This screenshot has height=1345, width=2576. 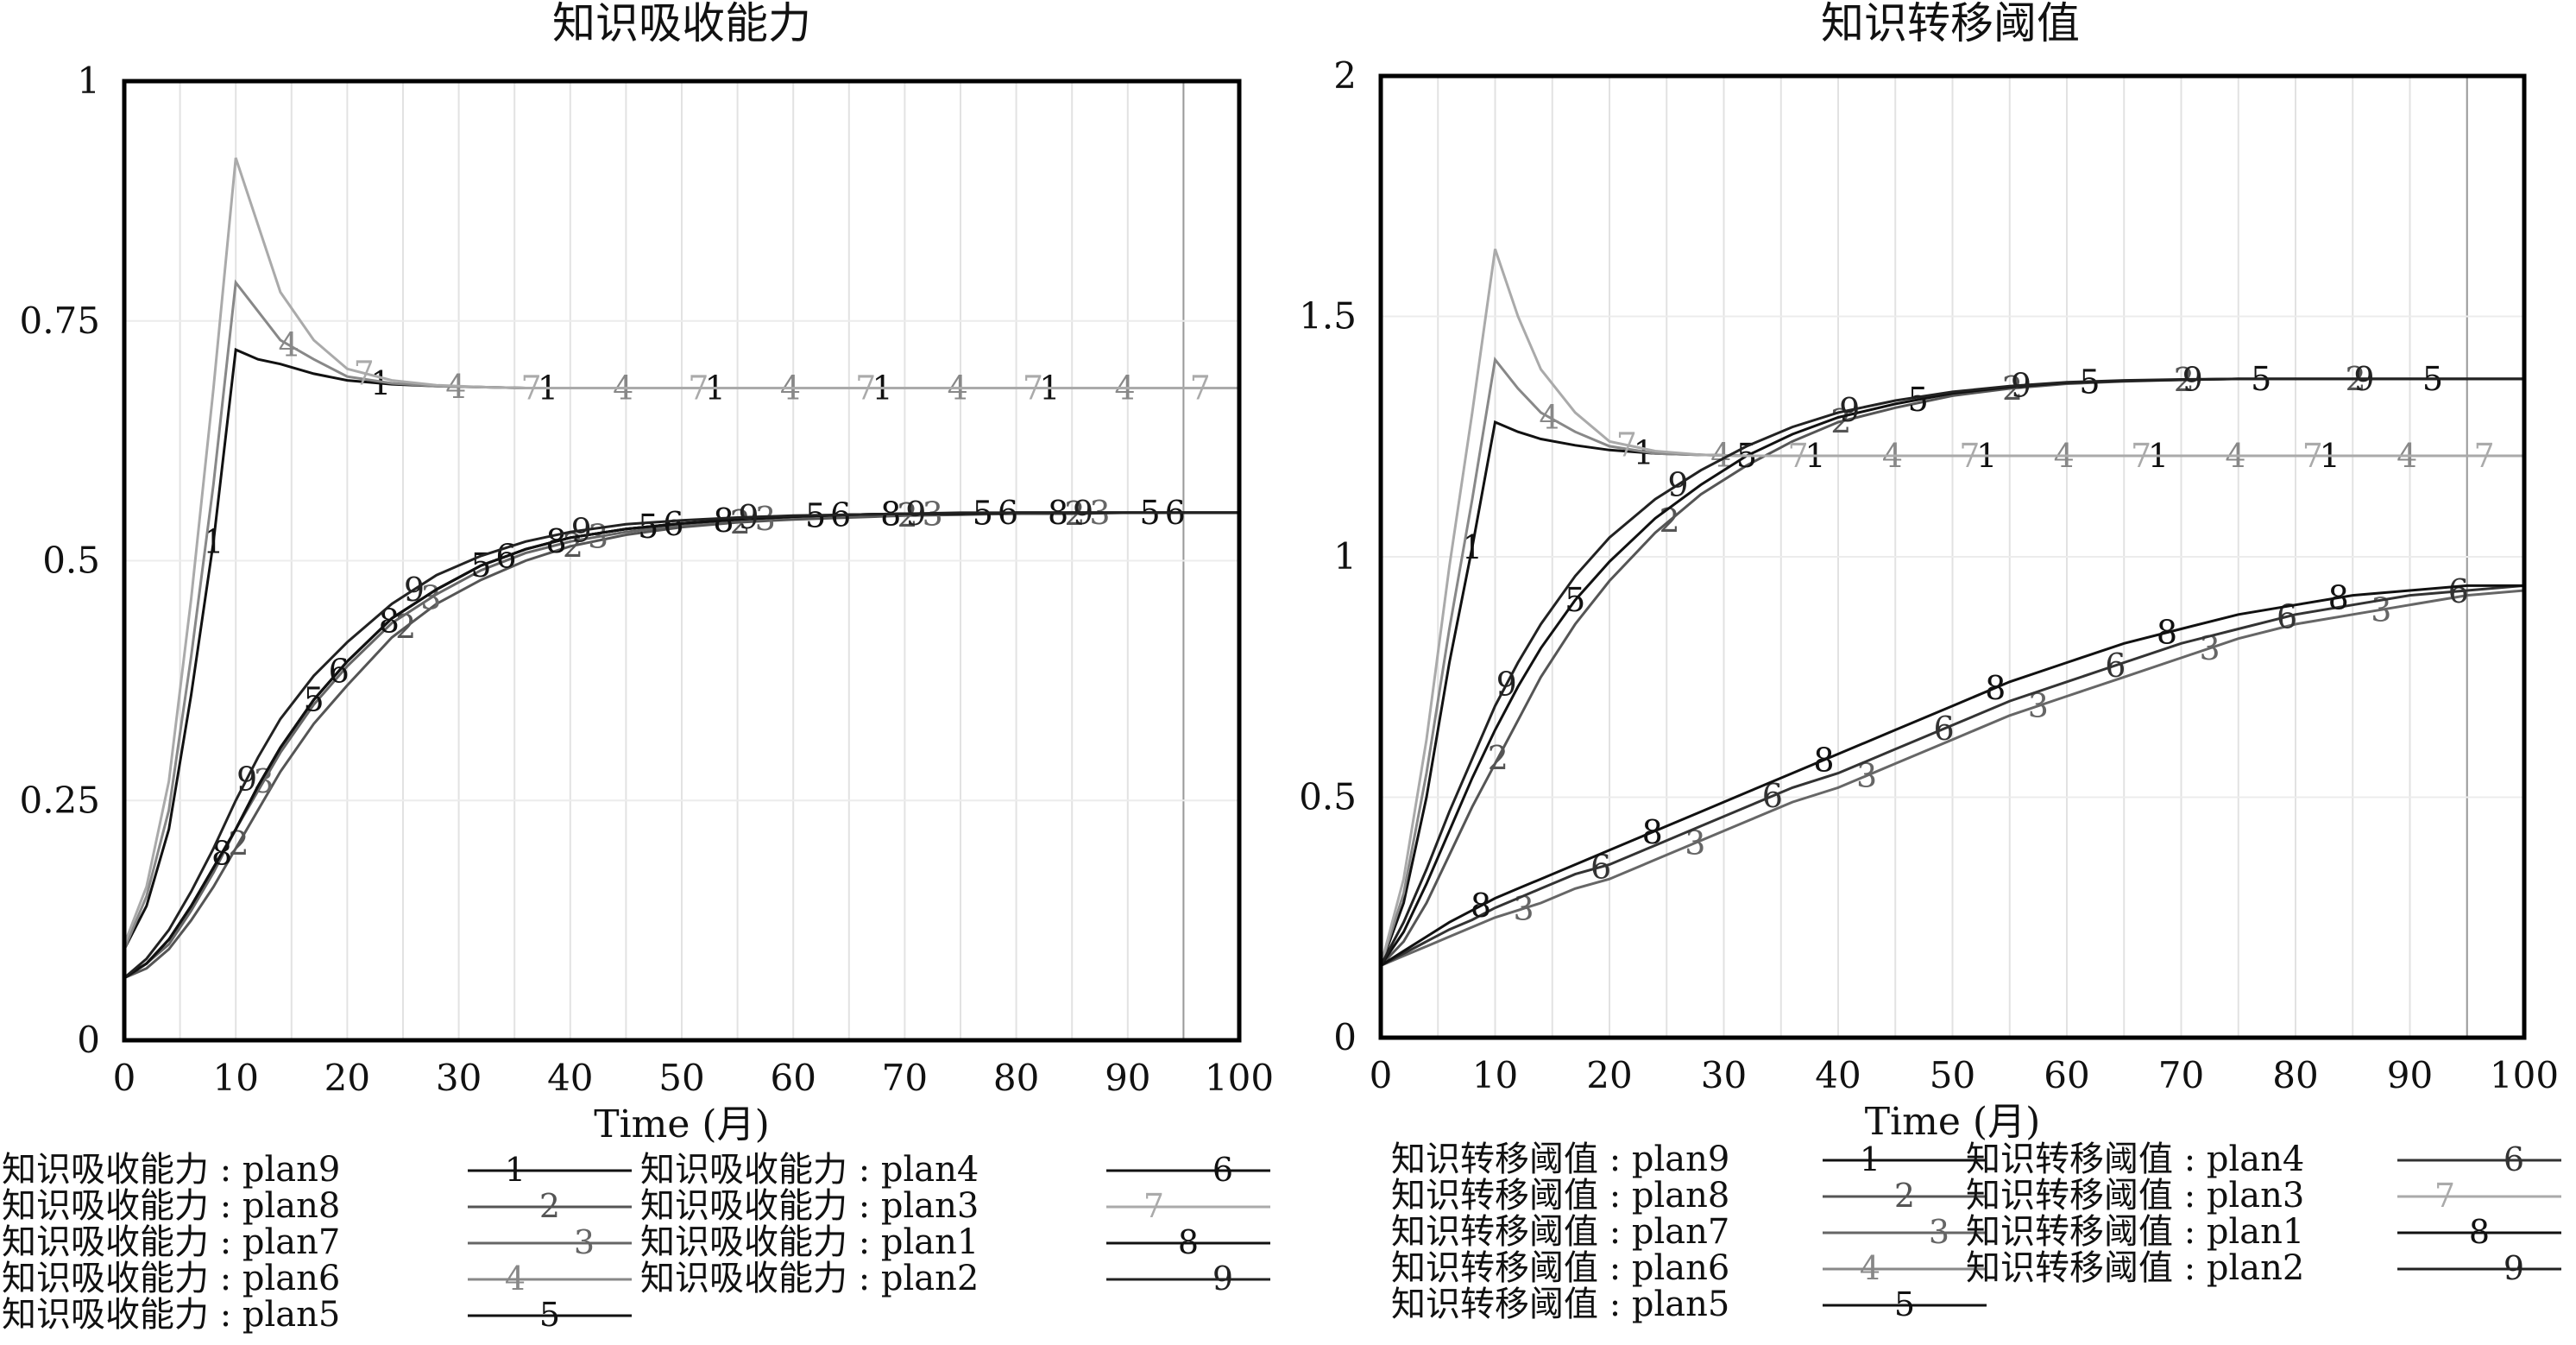 I want to click on legend-entry-label: 知识吸收能力 : plan3, so click(x=810, y=1206).